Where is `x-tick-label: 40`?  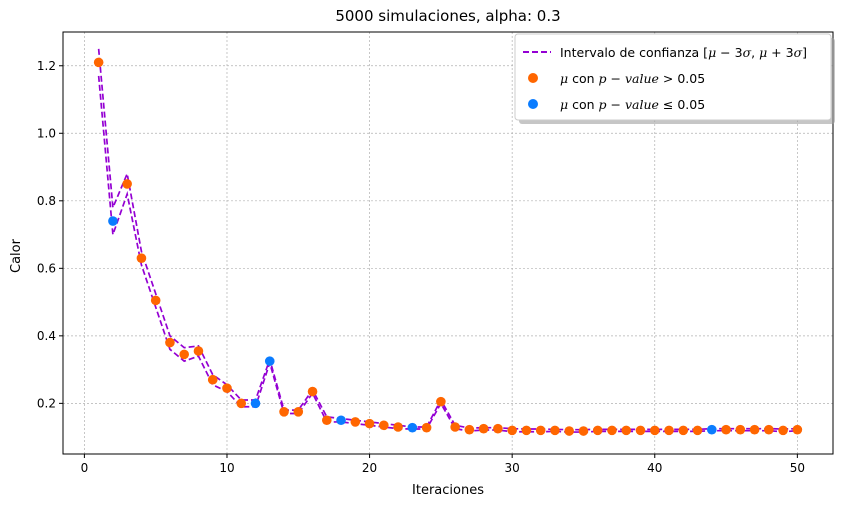
x-tick-label: 40 is located at coordinates (654, 468).